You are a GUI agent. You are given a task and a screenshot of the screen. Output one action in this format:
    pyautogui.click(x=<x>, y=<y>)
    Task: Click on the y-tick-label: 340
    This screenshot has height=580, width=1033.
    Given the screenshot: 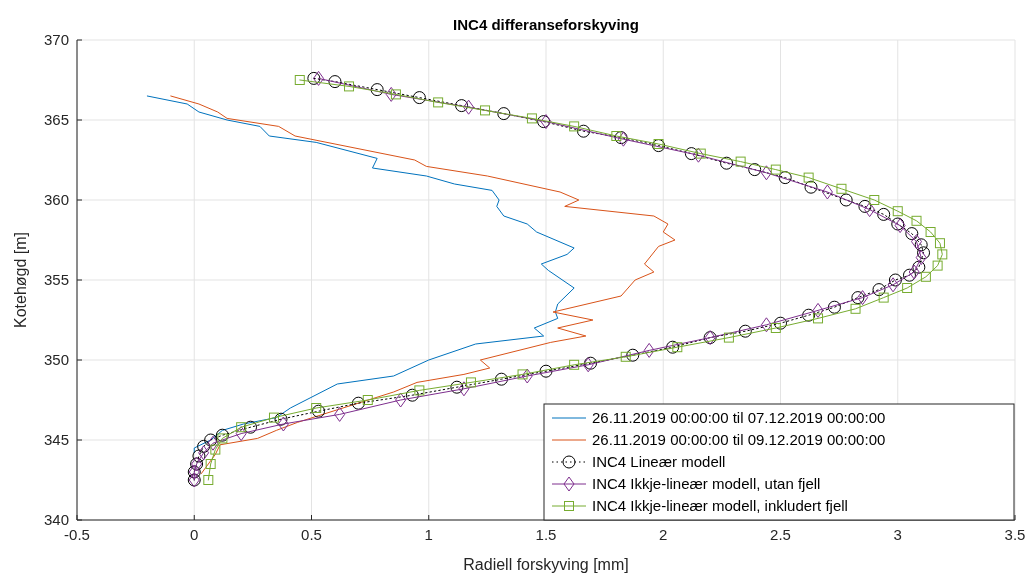 What is the action you would take?
    pyautogui.click(x=56, y=519)
    